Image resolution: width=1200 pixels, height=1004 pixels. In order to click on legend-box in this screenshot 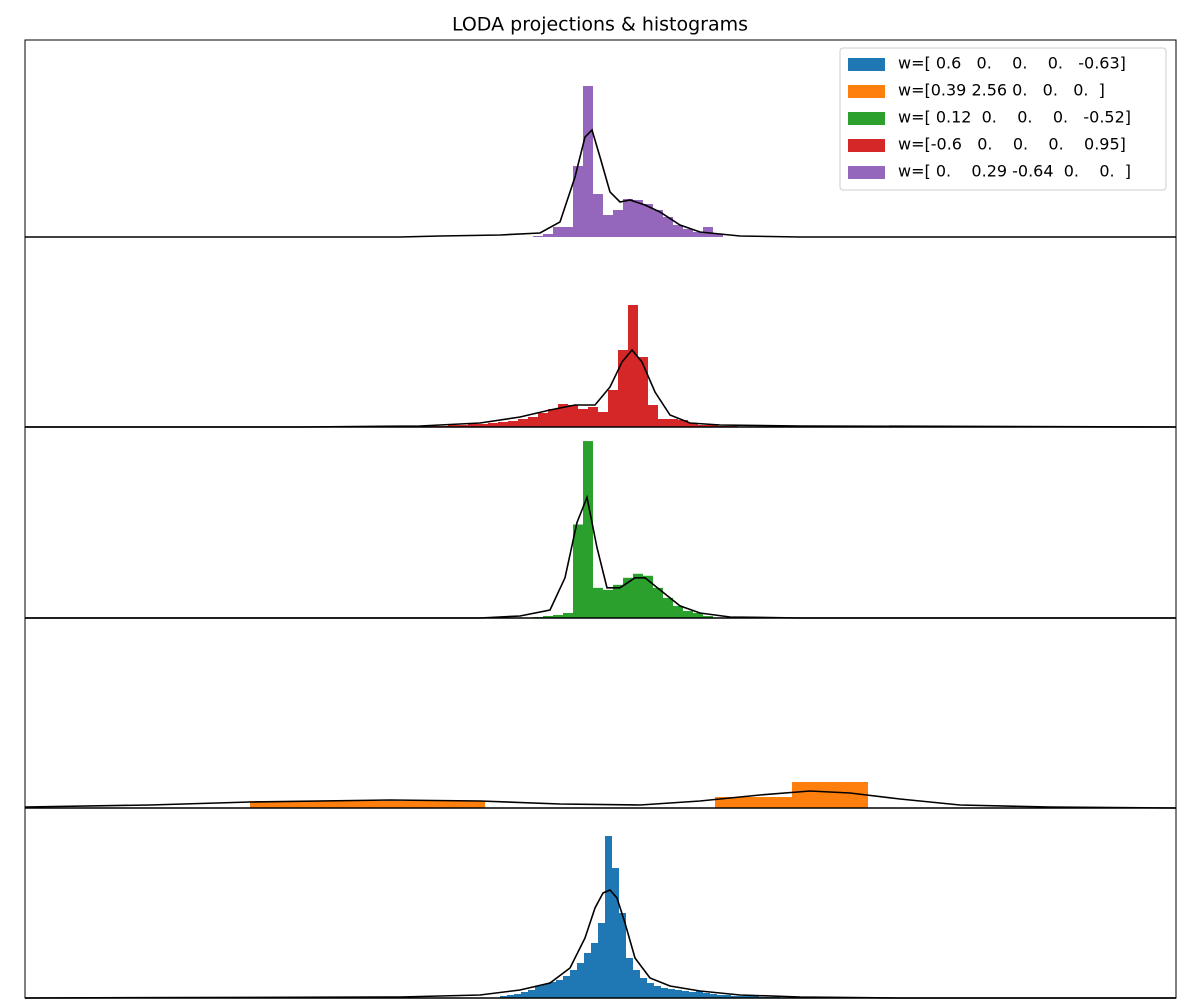, I will do `click(1003, 119)`.